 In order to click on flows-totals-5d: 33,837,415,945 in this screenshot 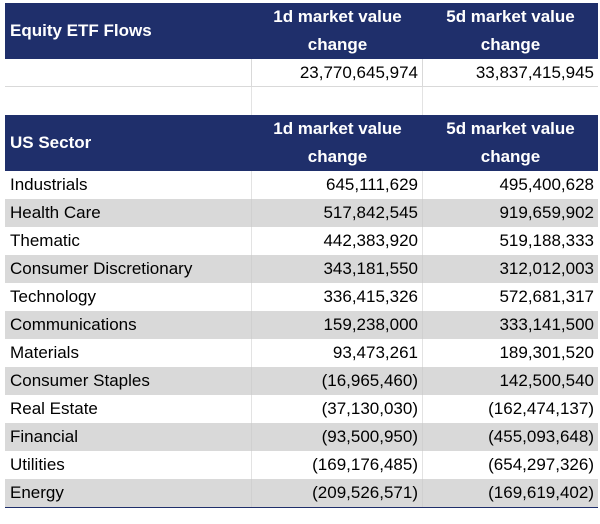, I will do `click(534, 72)`.